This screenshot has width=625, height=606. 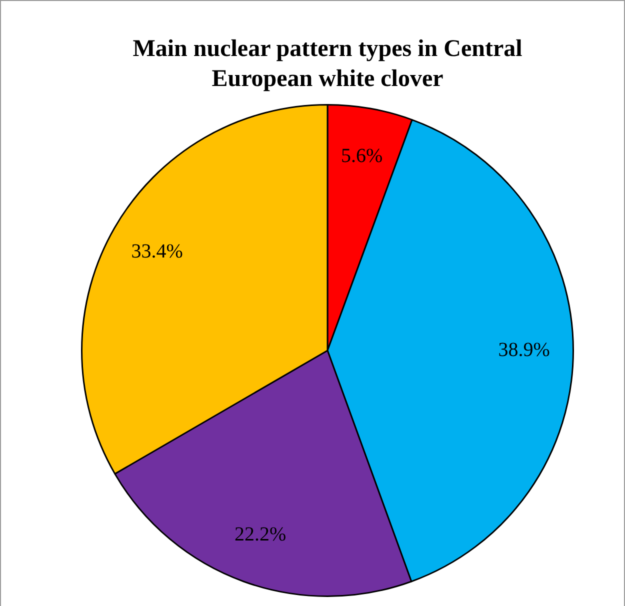 What do you see at coordinates (157, 251) in the screenshot?
I see `data-label: 33.4%` at bounding box center [157, 251].